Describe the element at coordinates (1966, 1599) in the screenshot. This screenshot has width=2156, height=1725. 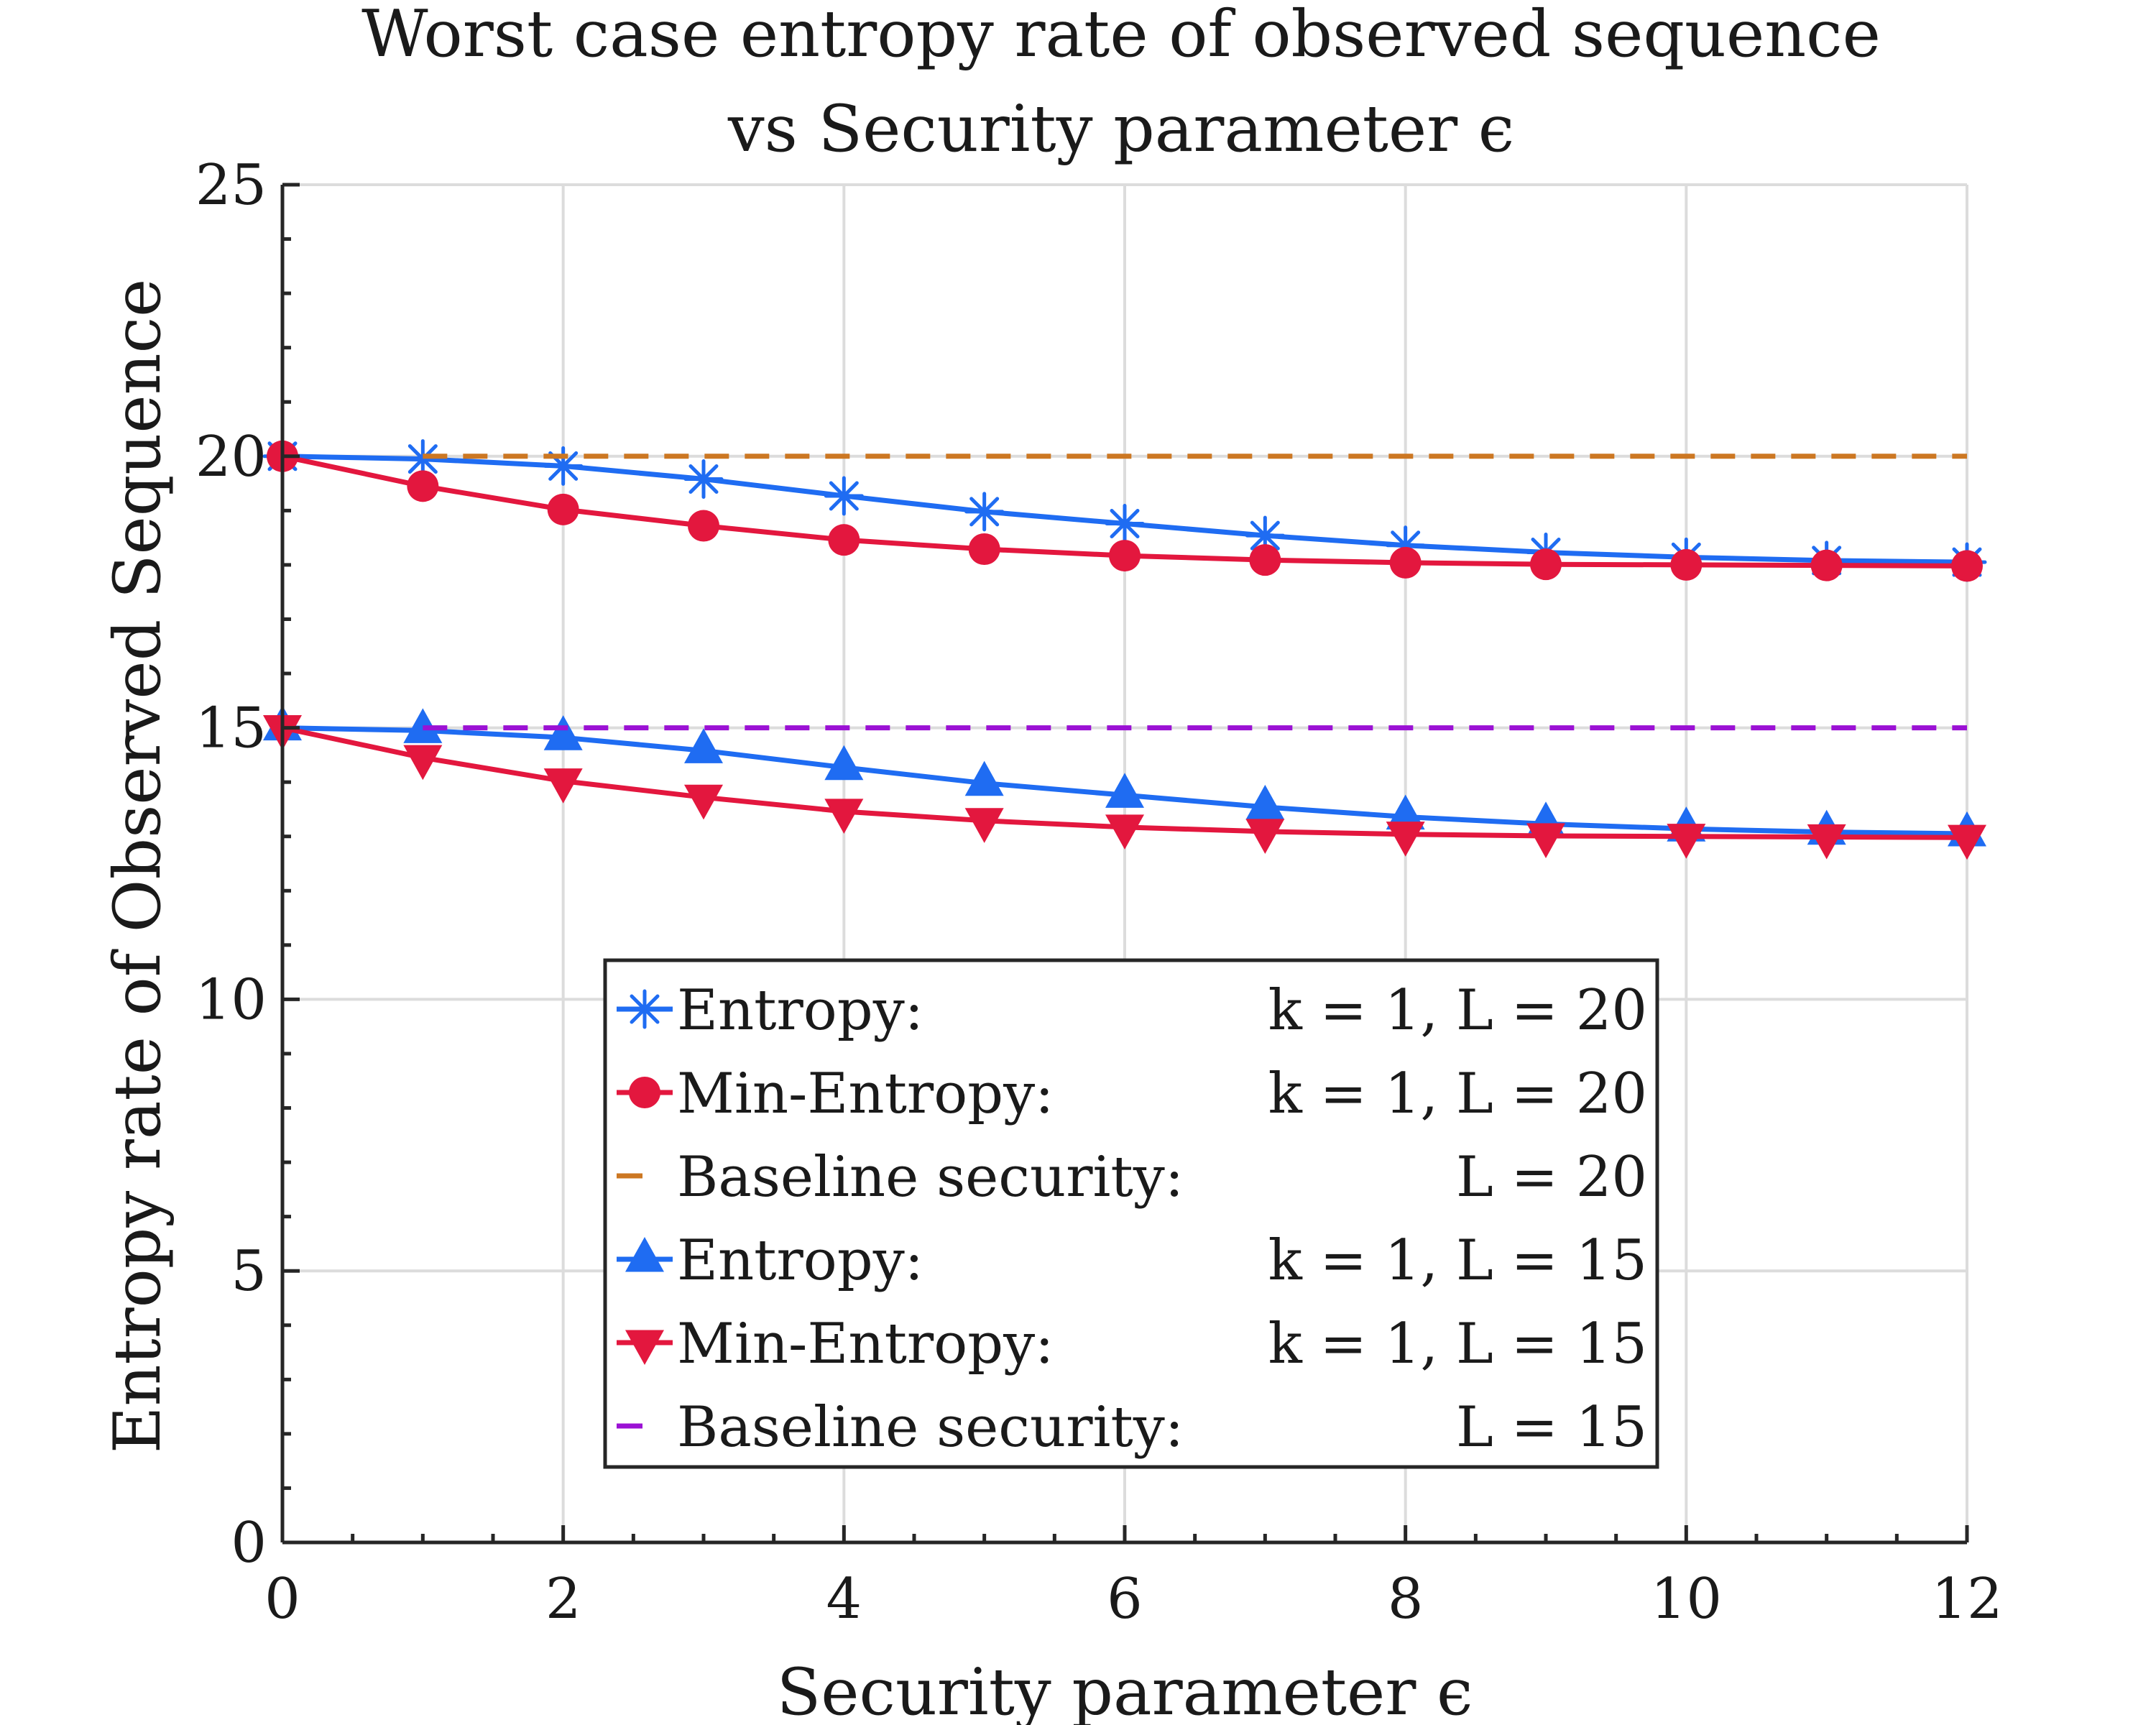
I see `x-tick-label: 12` at that location.